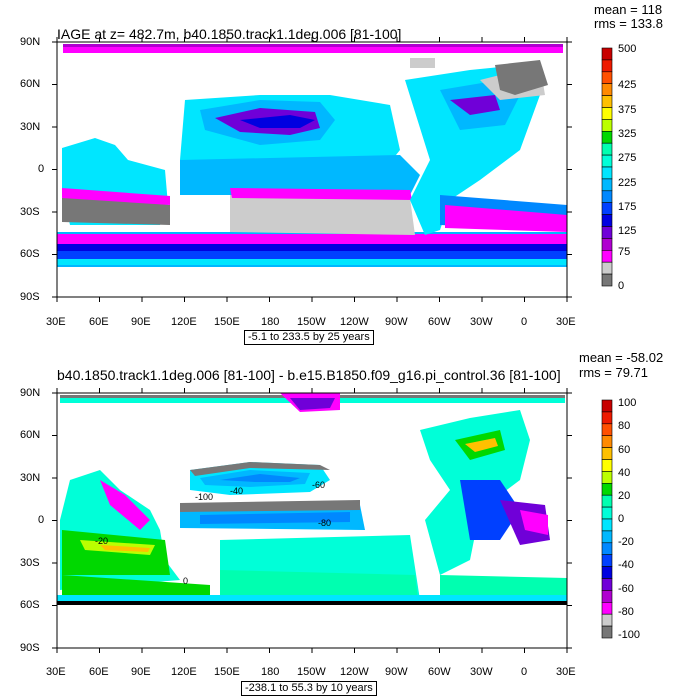 This screenshot has height=700, width=700. What do you see at coordinates (439, 672) in the screenshot?
I see `lon-label: 60W` at bounding box center [439, 672].